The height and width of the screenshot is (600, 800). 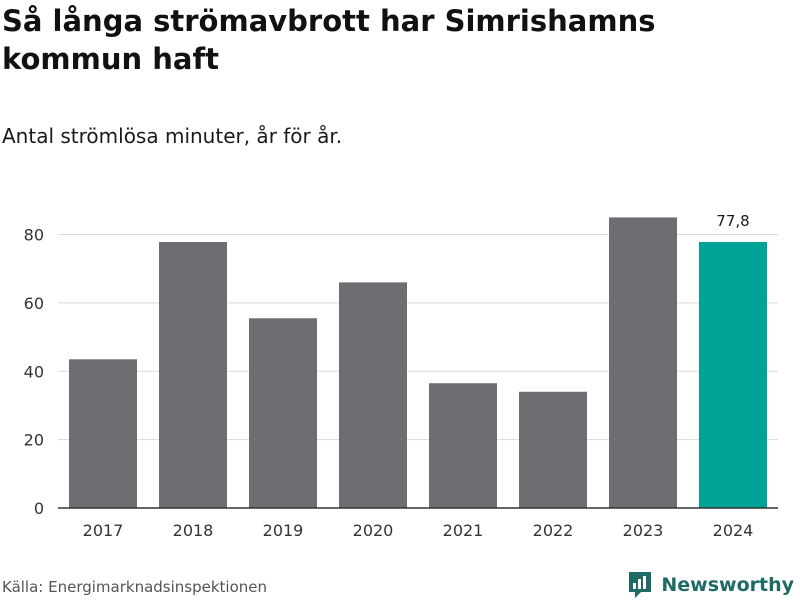 I want to click on bar-2019, so click(x=283, y=413).